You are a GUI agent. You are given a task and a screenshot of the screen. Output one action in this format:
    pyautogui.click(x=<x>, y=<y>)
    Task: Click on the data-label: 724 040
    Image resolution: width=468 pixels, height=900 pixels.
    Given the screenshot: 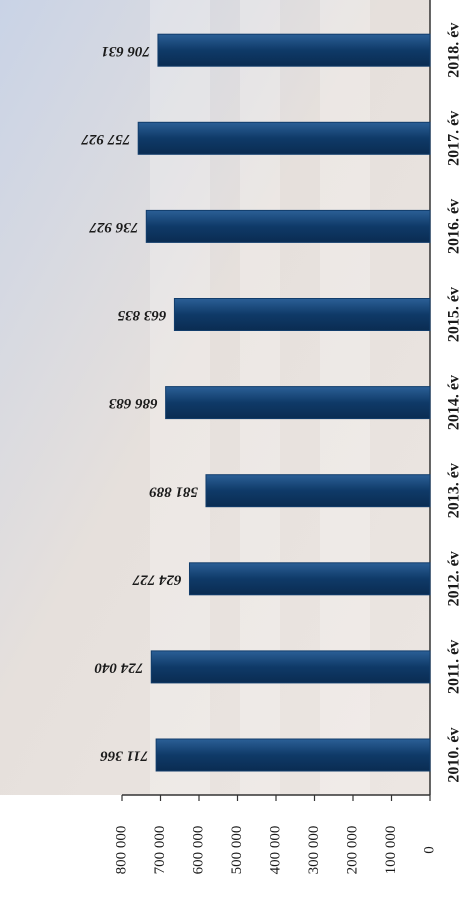 What is the action you would take?
    pyautogui.click(x=118, y=667)
    